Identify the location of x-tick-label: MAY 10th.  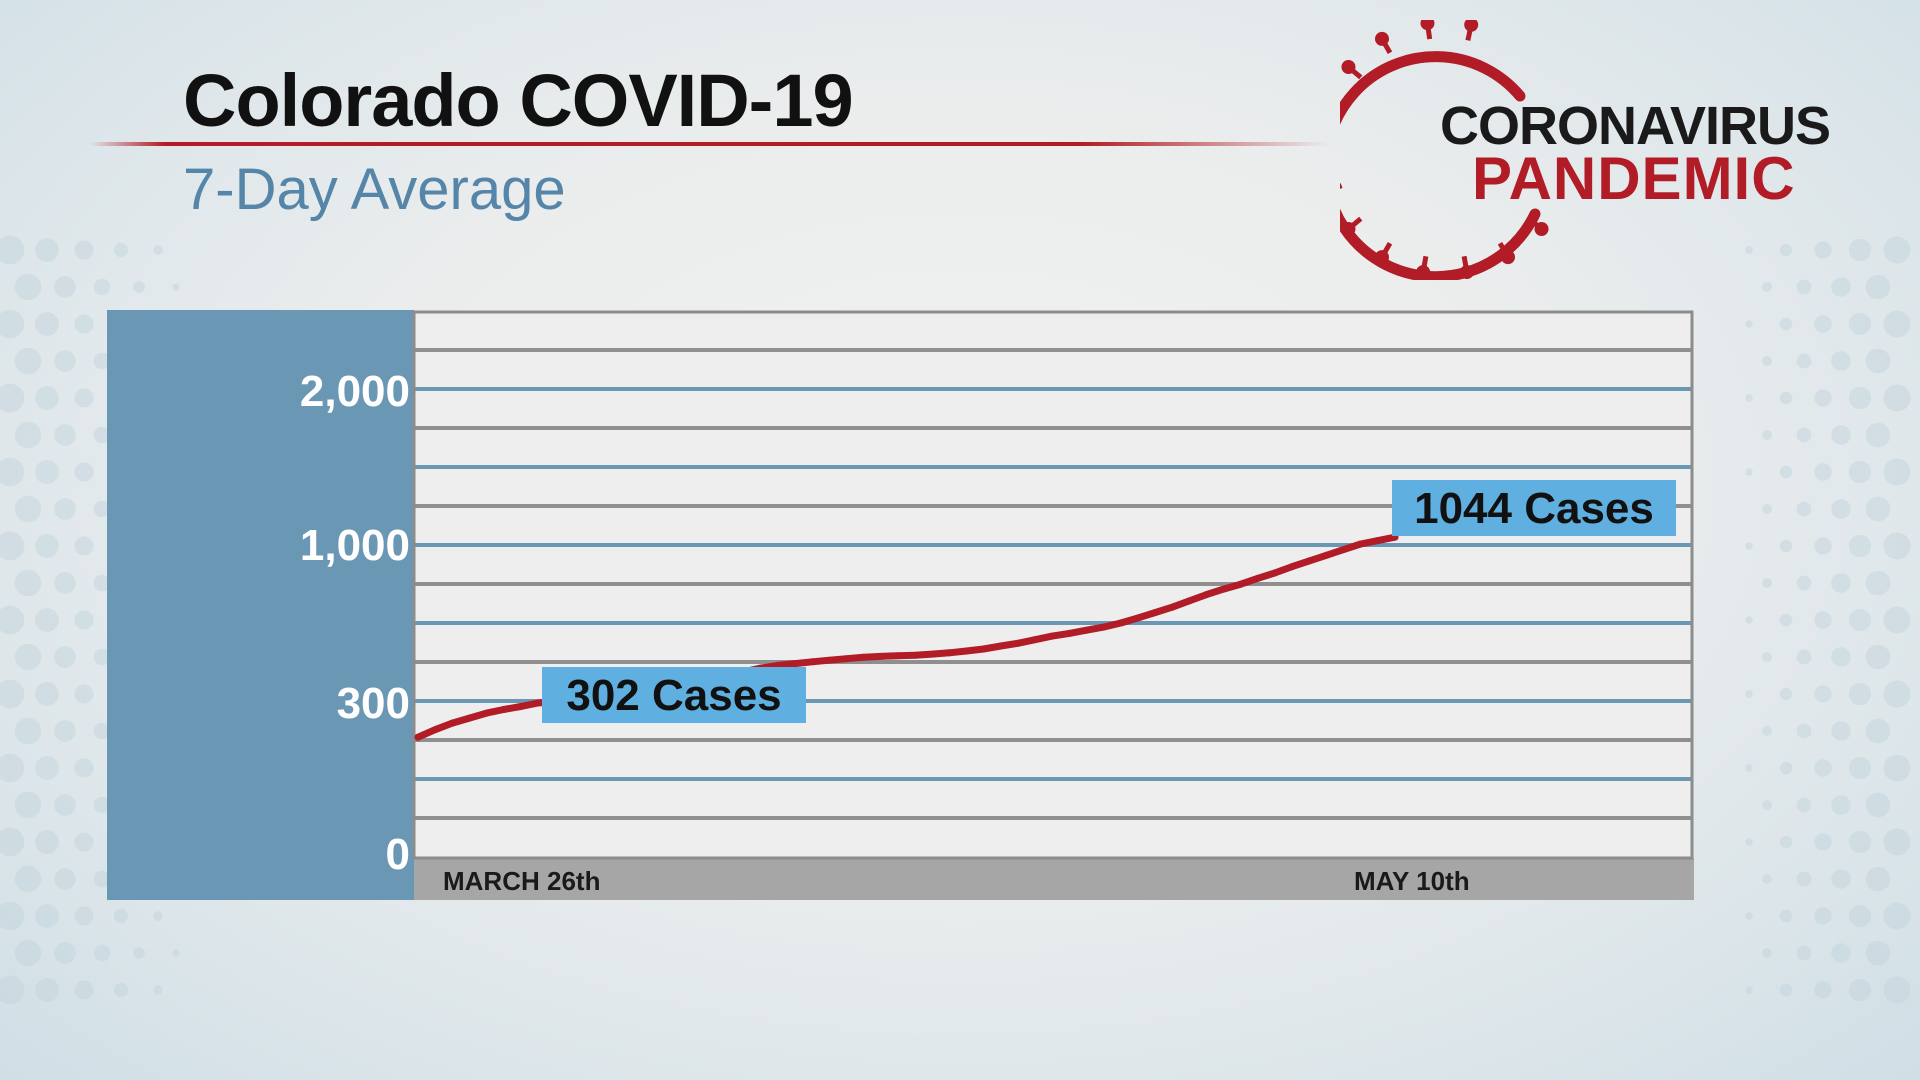
(1412, 881).